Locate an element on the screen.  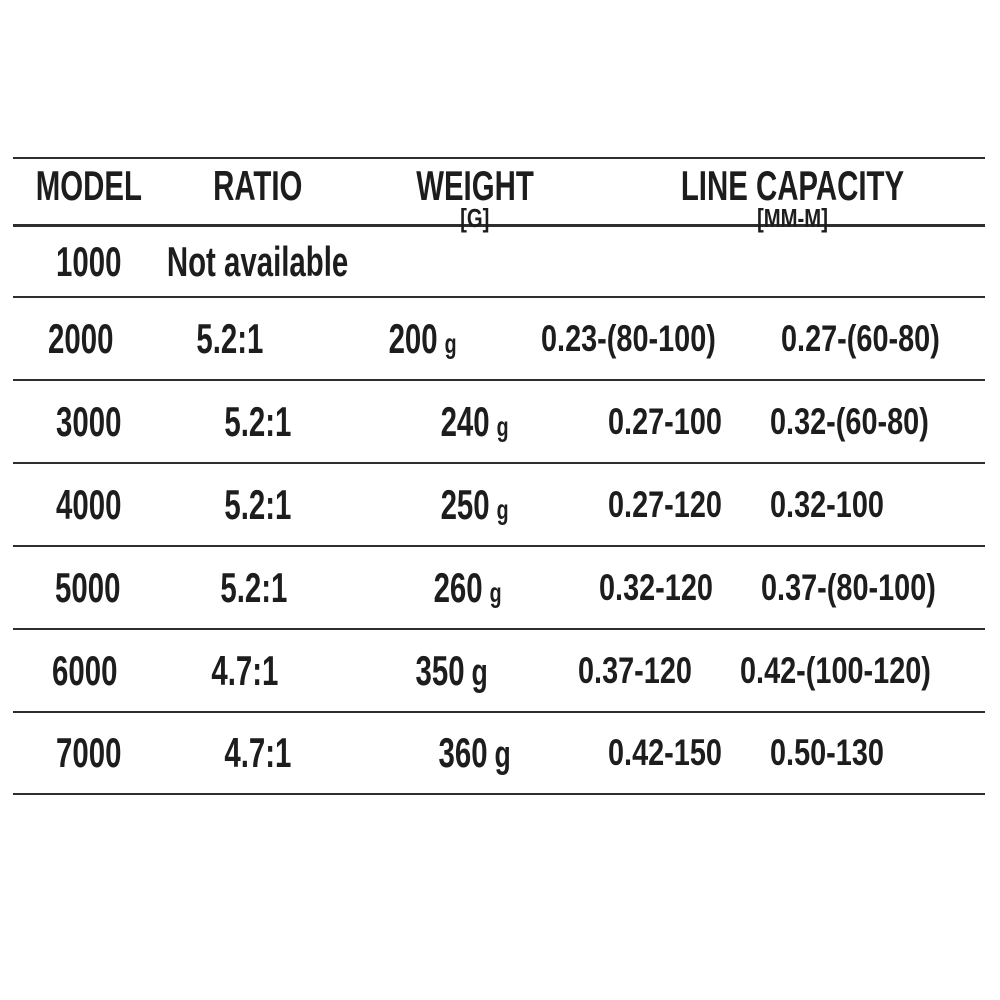
model-value: 3000 is located at coordinates (89, 421).